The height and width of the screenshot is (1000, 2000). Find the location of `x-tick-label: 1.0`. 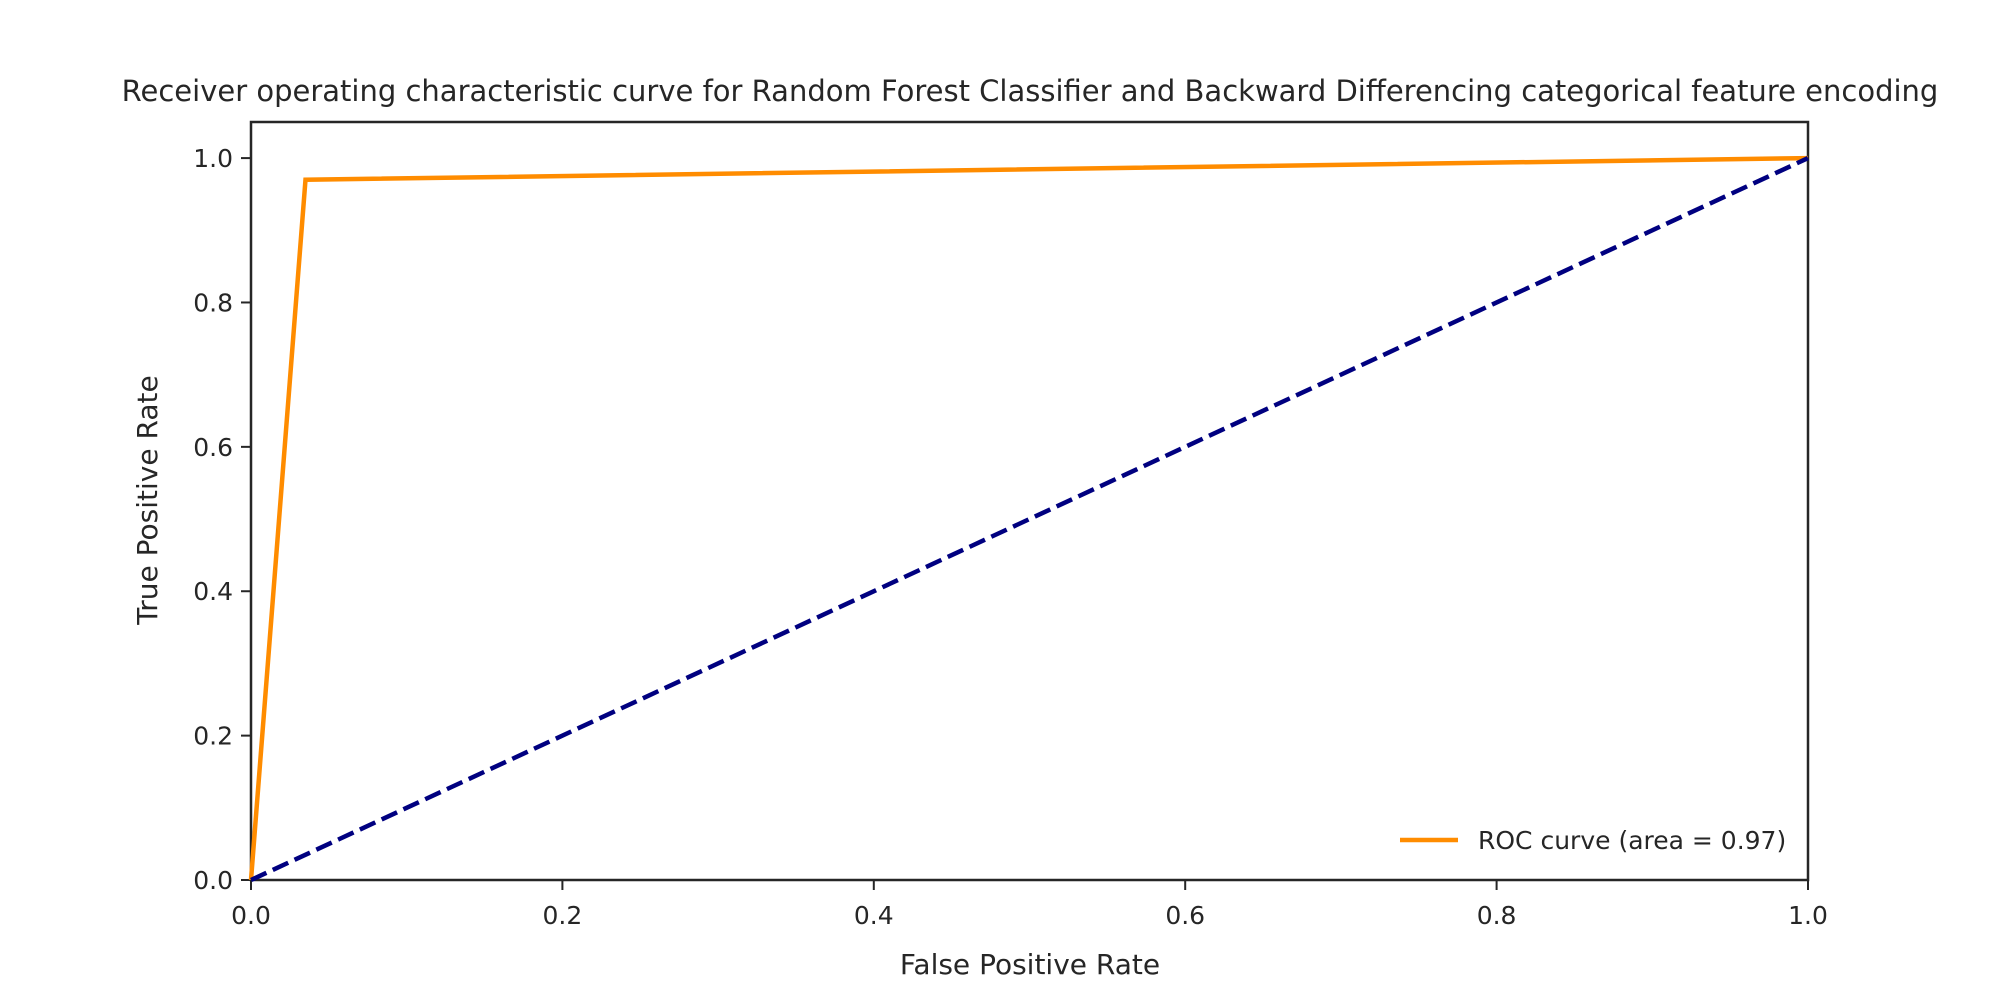

x-tick-label: 1.0 is located at coordinates (1808, 915).